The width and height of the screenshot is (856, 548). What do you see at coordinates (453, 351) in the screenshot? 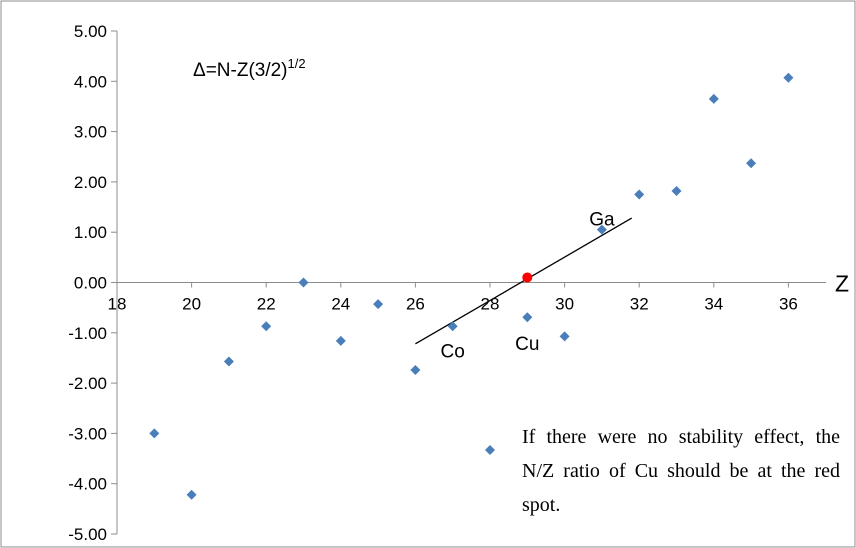
I see `element-label-co: Co` at bounding box center [453, 351].